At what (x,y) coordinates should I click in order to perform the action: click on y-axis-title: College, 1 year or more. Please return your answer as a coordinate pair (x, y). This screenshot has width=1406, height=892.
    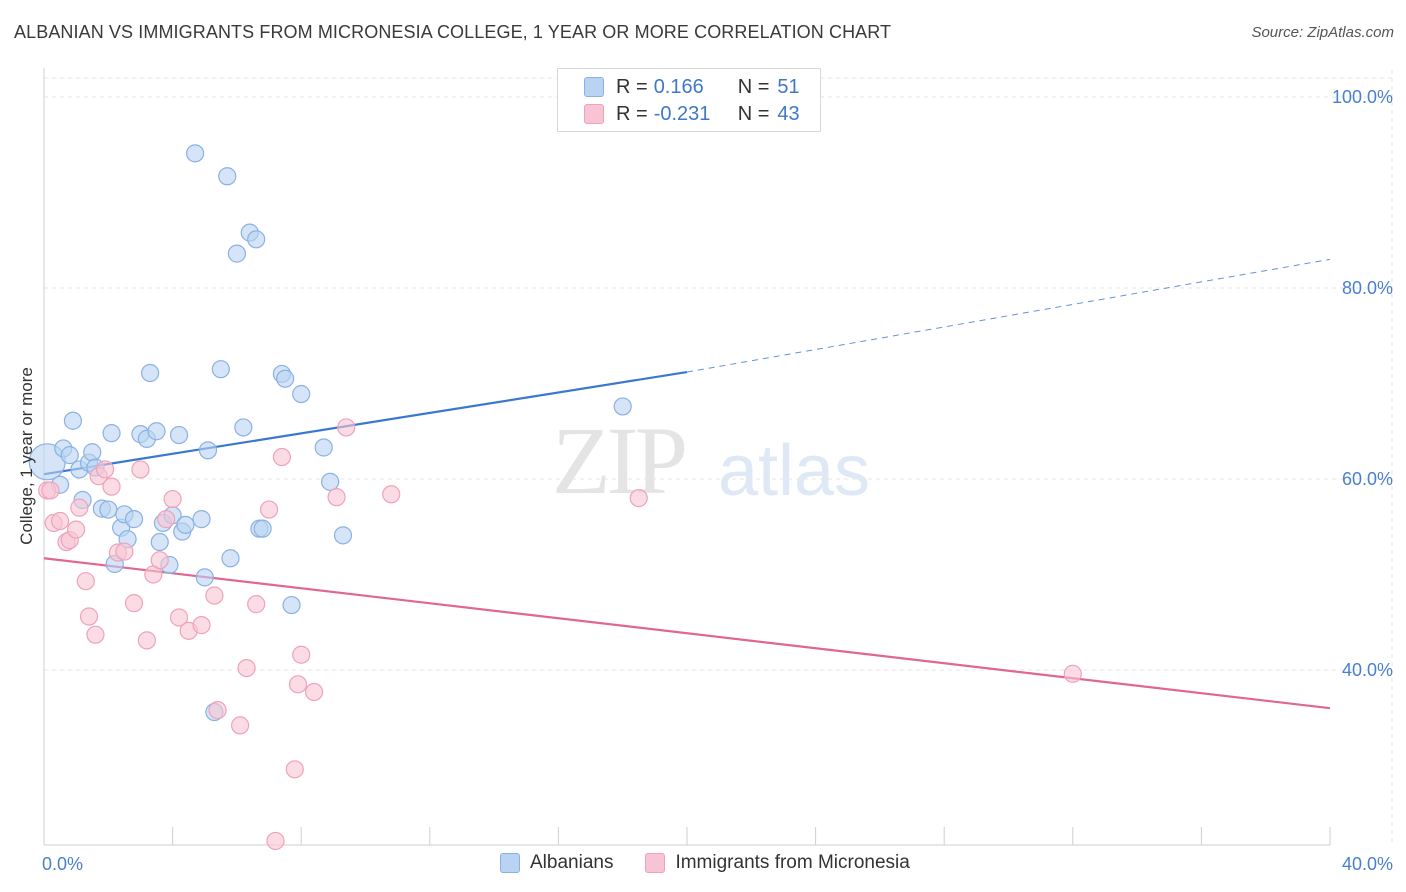
    Looking at the image, I should click on (26, 456).